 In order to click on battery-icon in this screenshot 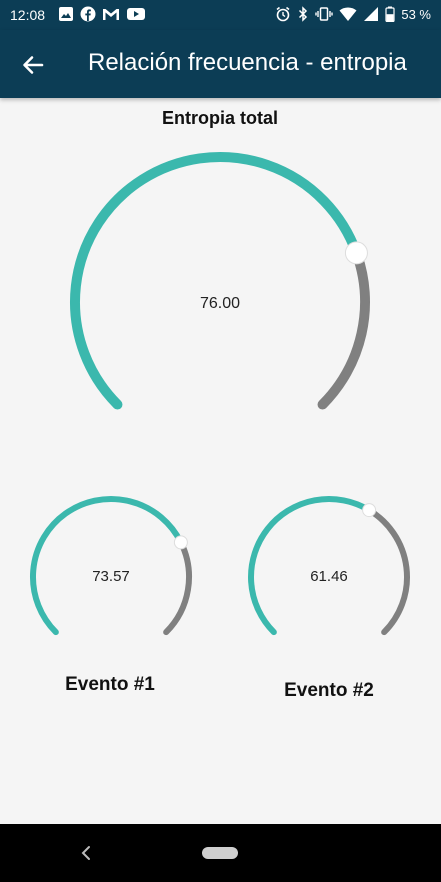, I will do `click(390, 14)`.